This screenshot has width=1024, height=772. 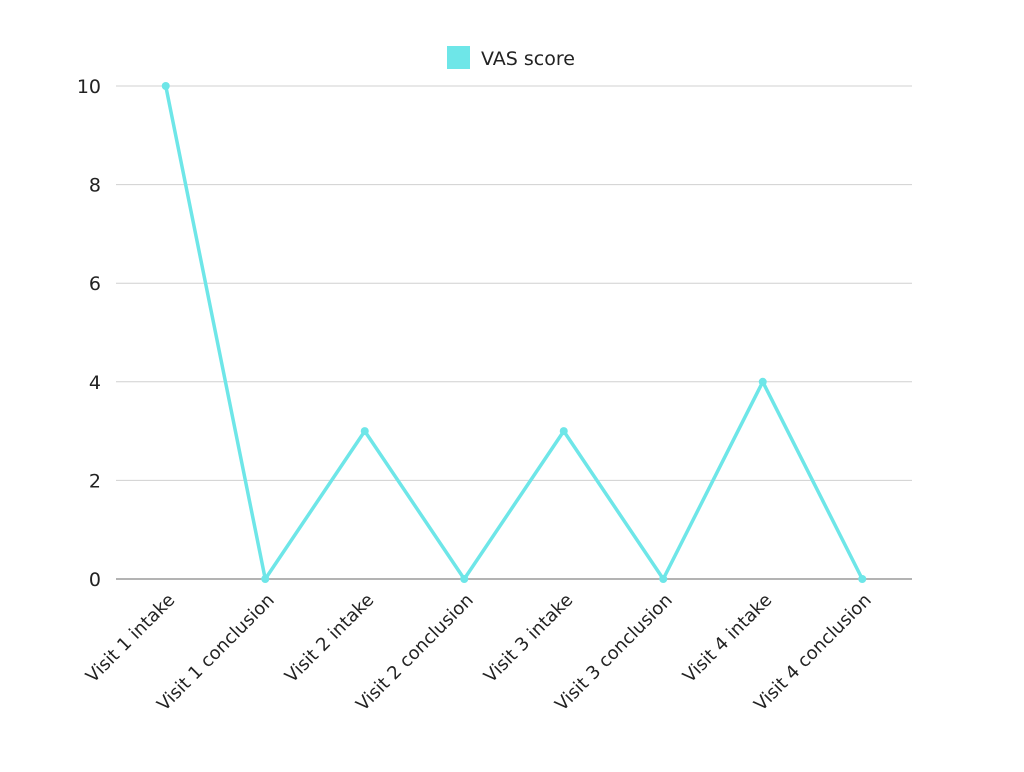 I want to click on legend: VAS score, so click(x=511, y=58).